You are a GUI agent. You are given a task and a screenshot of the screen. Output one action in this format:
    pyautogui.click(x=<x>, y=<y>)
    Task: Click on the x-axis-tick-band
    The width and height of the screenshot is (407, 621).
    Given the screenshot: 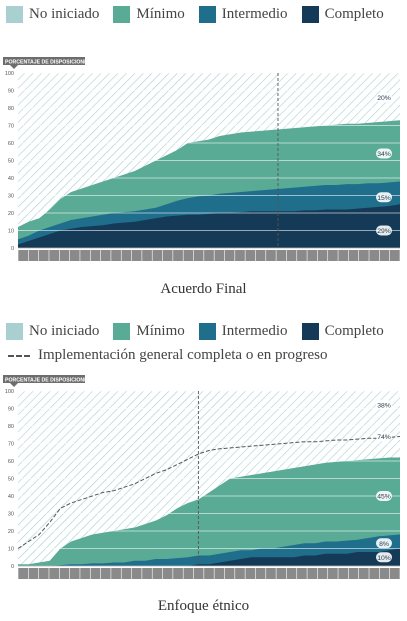 What is the action you would take?
    pyautogui.click(x=209, y=255)
    